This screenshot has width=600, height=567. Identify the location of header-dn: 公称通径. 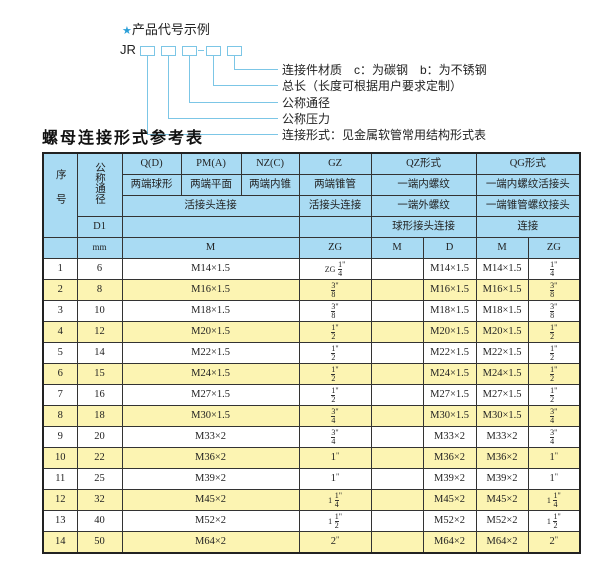
(99, 184).